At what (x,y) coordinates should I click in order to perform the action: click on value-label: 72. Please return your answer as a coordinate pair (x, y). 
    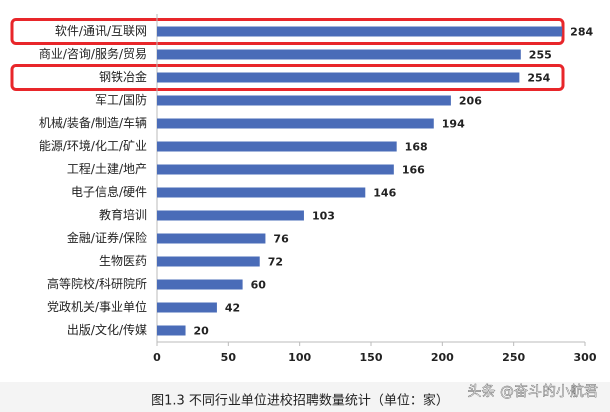
    Looking at the image, I should click on (275, 262).